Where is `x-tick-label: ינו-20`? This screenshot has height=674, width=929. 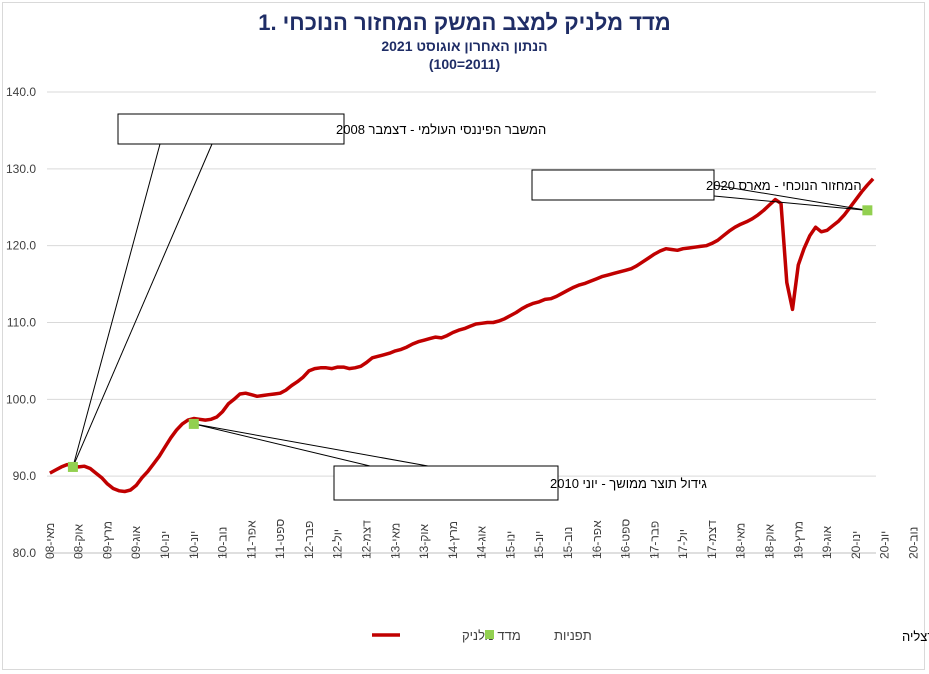 x-tick-label: ינו-20 is located at coordinates (856, 545).